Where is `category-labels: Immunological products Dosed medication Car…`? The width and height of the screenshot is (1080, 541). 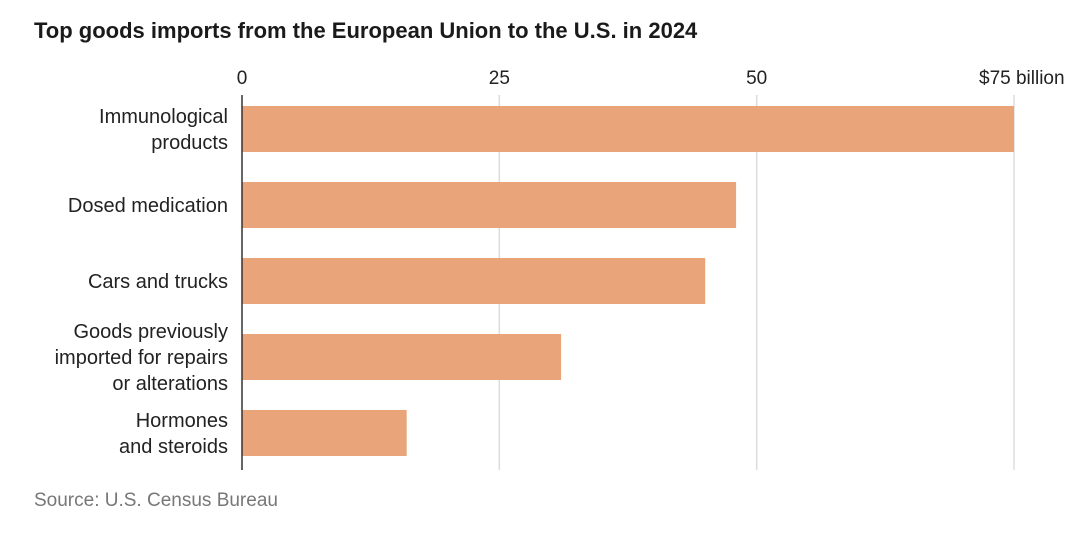 category-labels: Immunological products Dosed medication Car… is located at coordinates (141, 282).